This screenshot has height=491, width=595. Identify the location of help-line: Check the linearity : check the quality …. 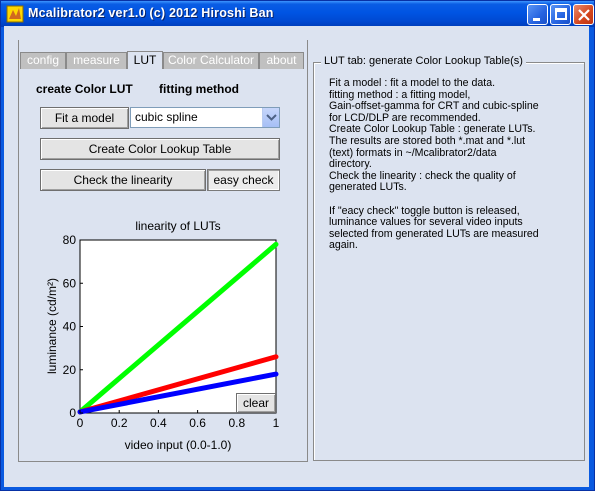
(422, 175).